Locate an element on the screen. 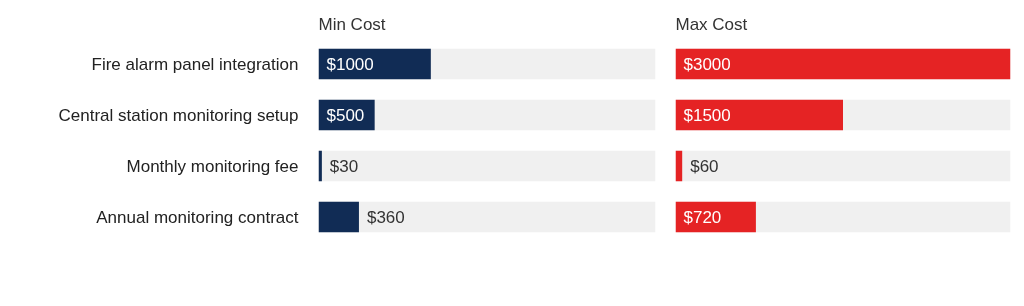  y-tick-label: Central station monitoring setup is located at coordinates (178, 115).